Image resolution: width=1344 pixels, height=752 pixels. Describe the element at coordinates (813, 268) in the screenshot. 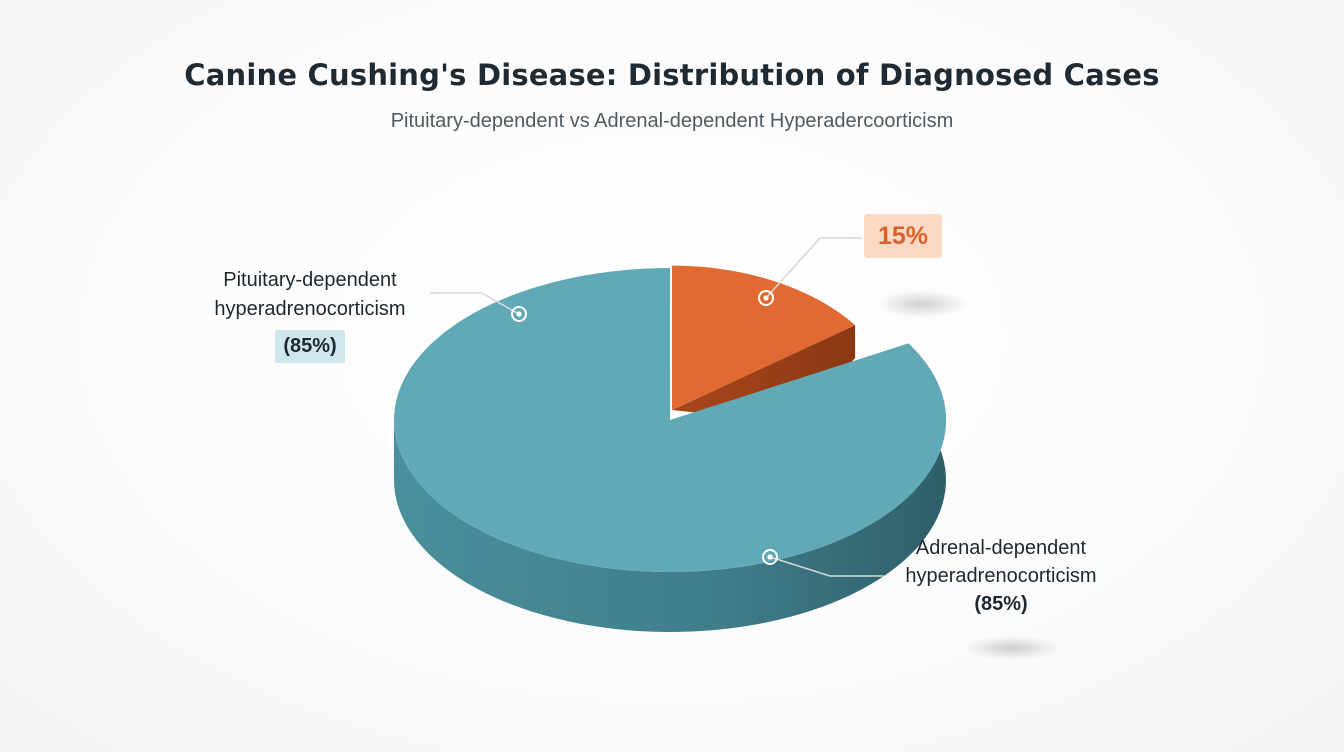

I see `adrenal-slice-leader-line` at that location.